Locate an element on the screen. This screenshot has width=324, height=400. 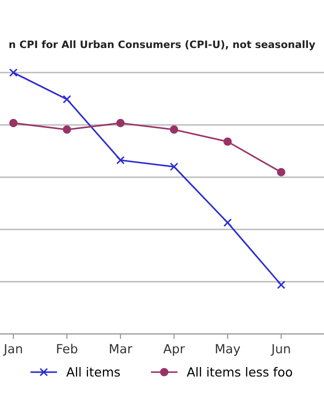
x-tick-label: Apr is located at coordinates (174, 350).